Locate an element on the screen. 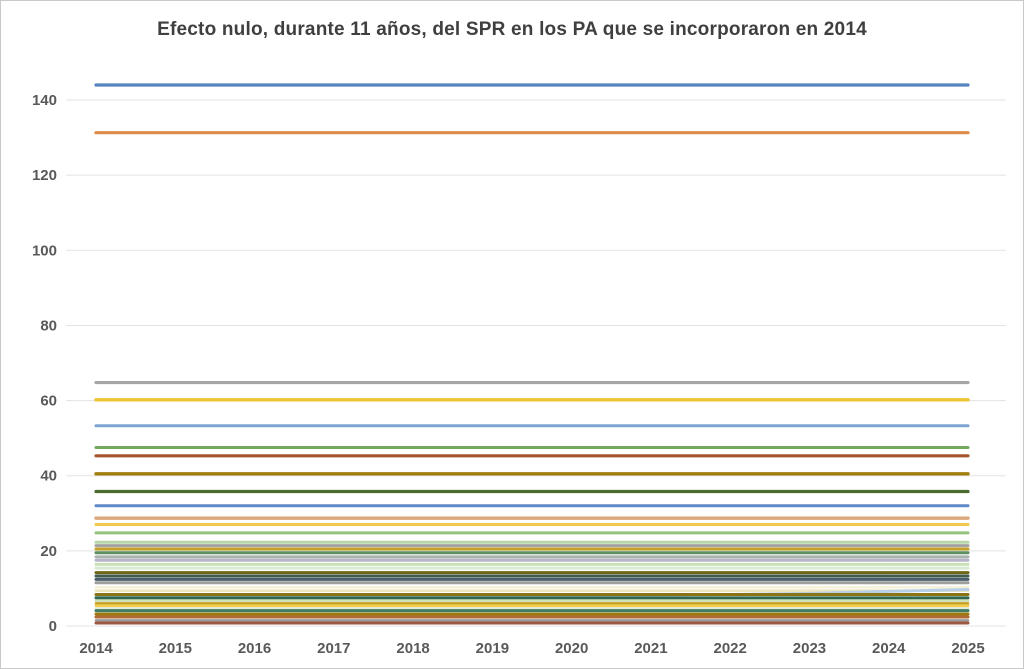 This screenshot has width=1024, height=669. y-tick-label: 100 is located at coordinates (44, 250).